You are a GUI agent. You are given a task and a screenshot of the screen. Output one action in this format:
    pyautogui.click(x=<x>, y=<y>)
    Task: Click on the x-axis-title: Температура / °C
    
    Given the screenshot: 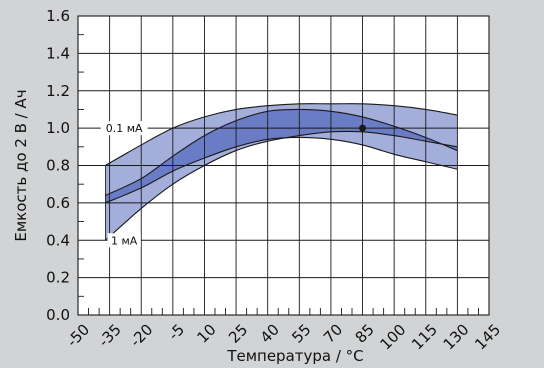 What is the action you would take?
    pyautogui.click(x=294, y=356)
    